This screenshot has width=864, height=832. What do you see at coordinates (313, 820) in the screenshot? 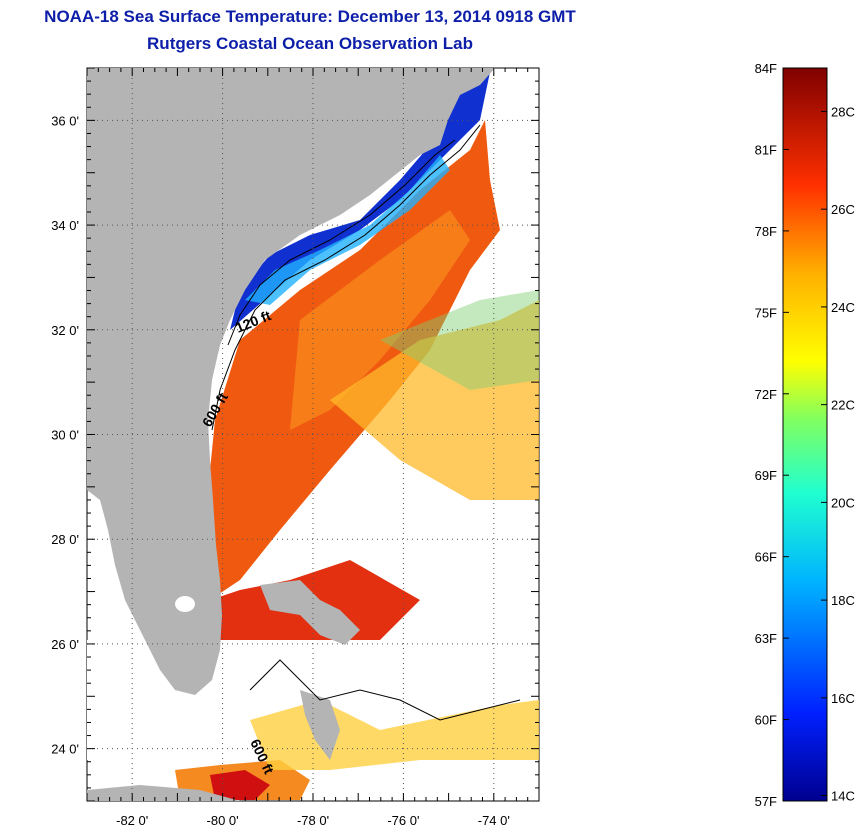
I see `lon-tick-label: -78 0'` at bounding box center [313, 820].